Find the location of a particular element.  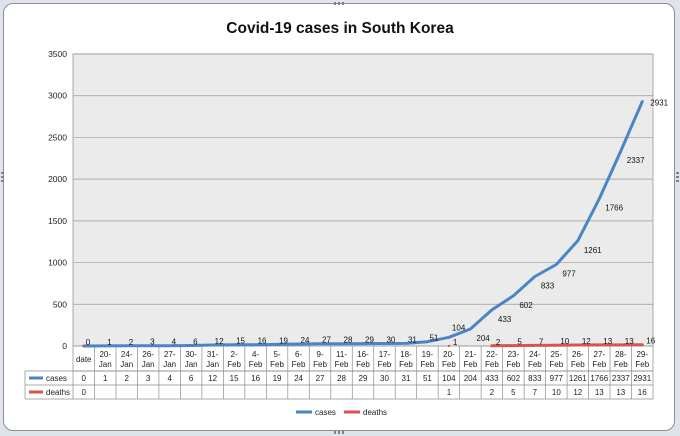

data-label-deaths: 1 is located at coordinates (455, 342).